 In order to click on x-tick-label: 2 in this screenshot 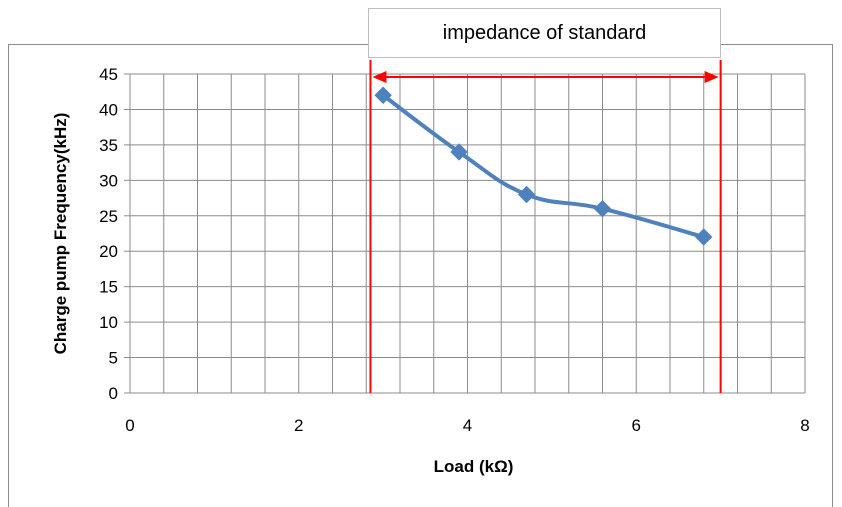, I will do `click(298, 425)`.